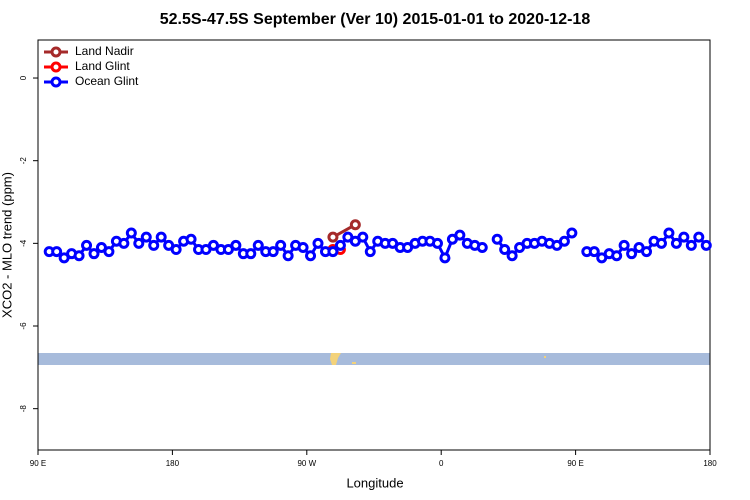  I want to click on legend-label: Land Glint, so click(102, 66).